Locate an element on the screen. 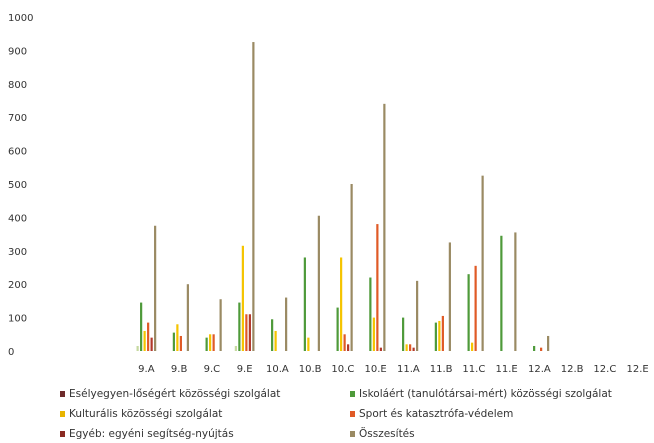  x-tick-label: 10.E is located at coordinates (376, 369).